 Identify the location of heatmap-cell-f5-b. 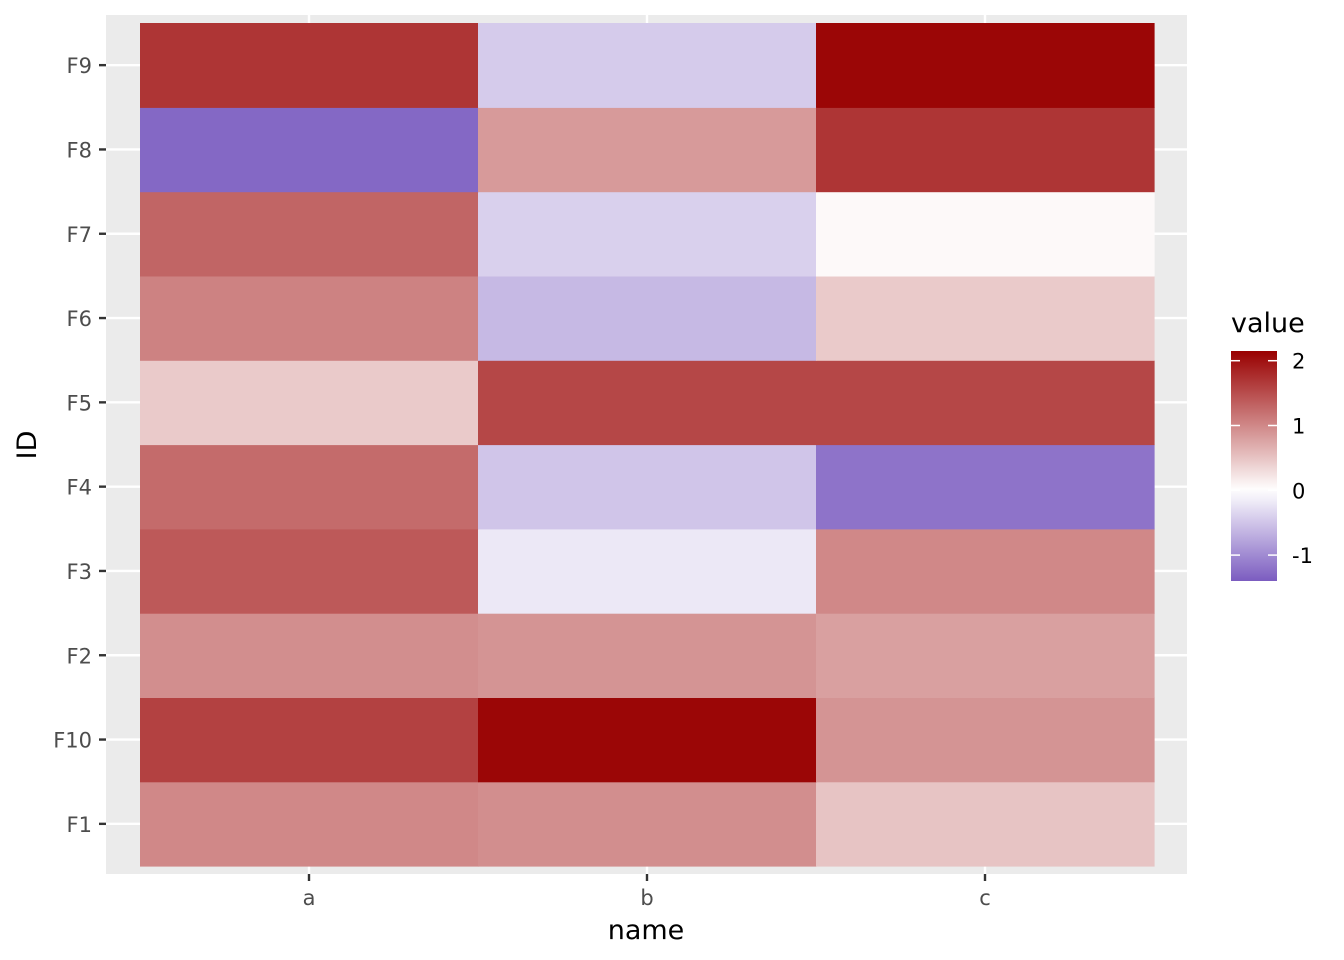
(647, 403).